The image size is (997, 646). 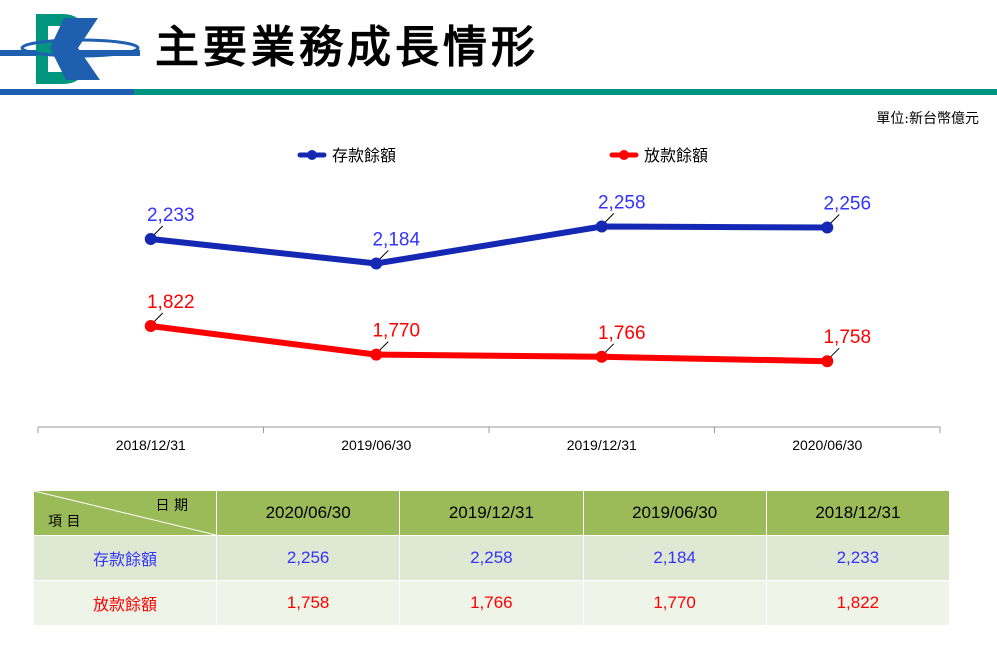 What do you see at coordinates (858, 513) in the screenshot?
I see `column-header: 2018/12/31` at bounding box center [858, 513].